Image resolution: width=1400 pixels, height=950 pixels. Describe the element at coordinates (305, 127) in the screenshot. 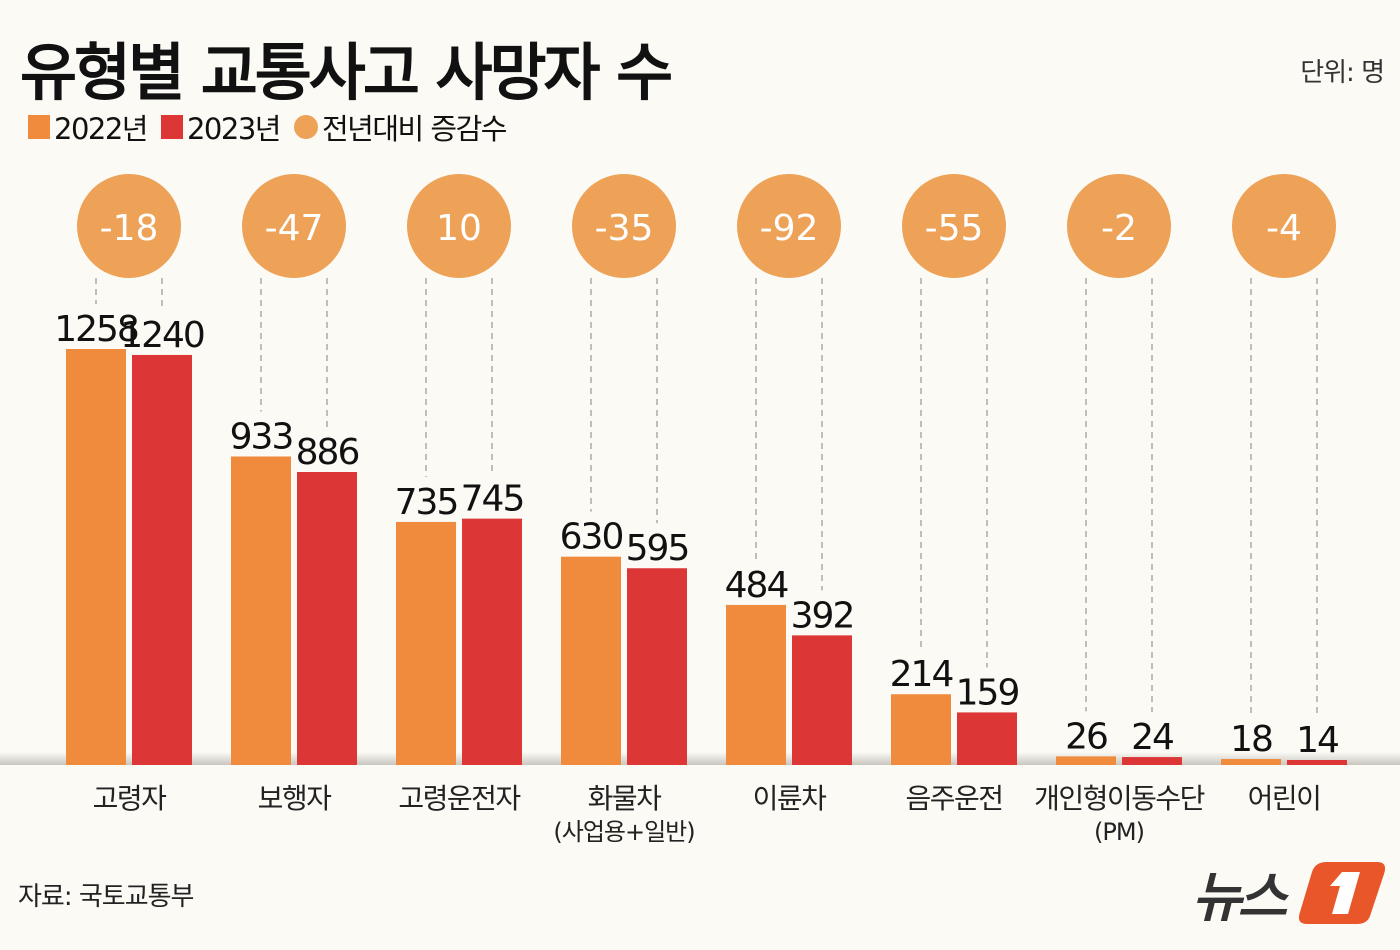

I see `legend-dot-change` at that location.